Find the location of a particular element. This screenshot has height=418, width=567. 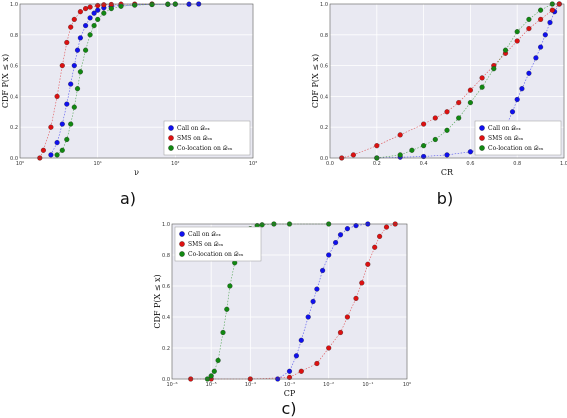

x-tick-label-a: 10⁰ is located at coordinates (20, 164).